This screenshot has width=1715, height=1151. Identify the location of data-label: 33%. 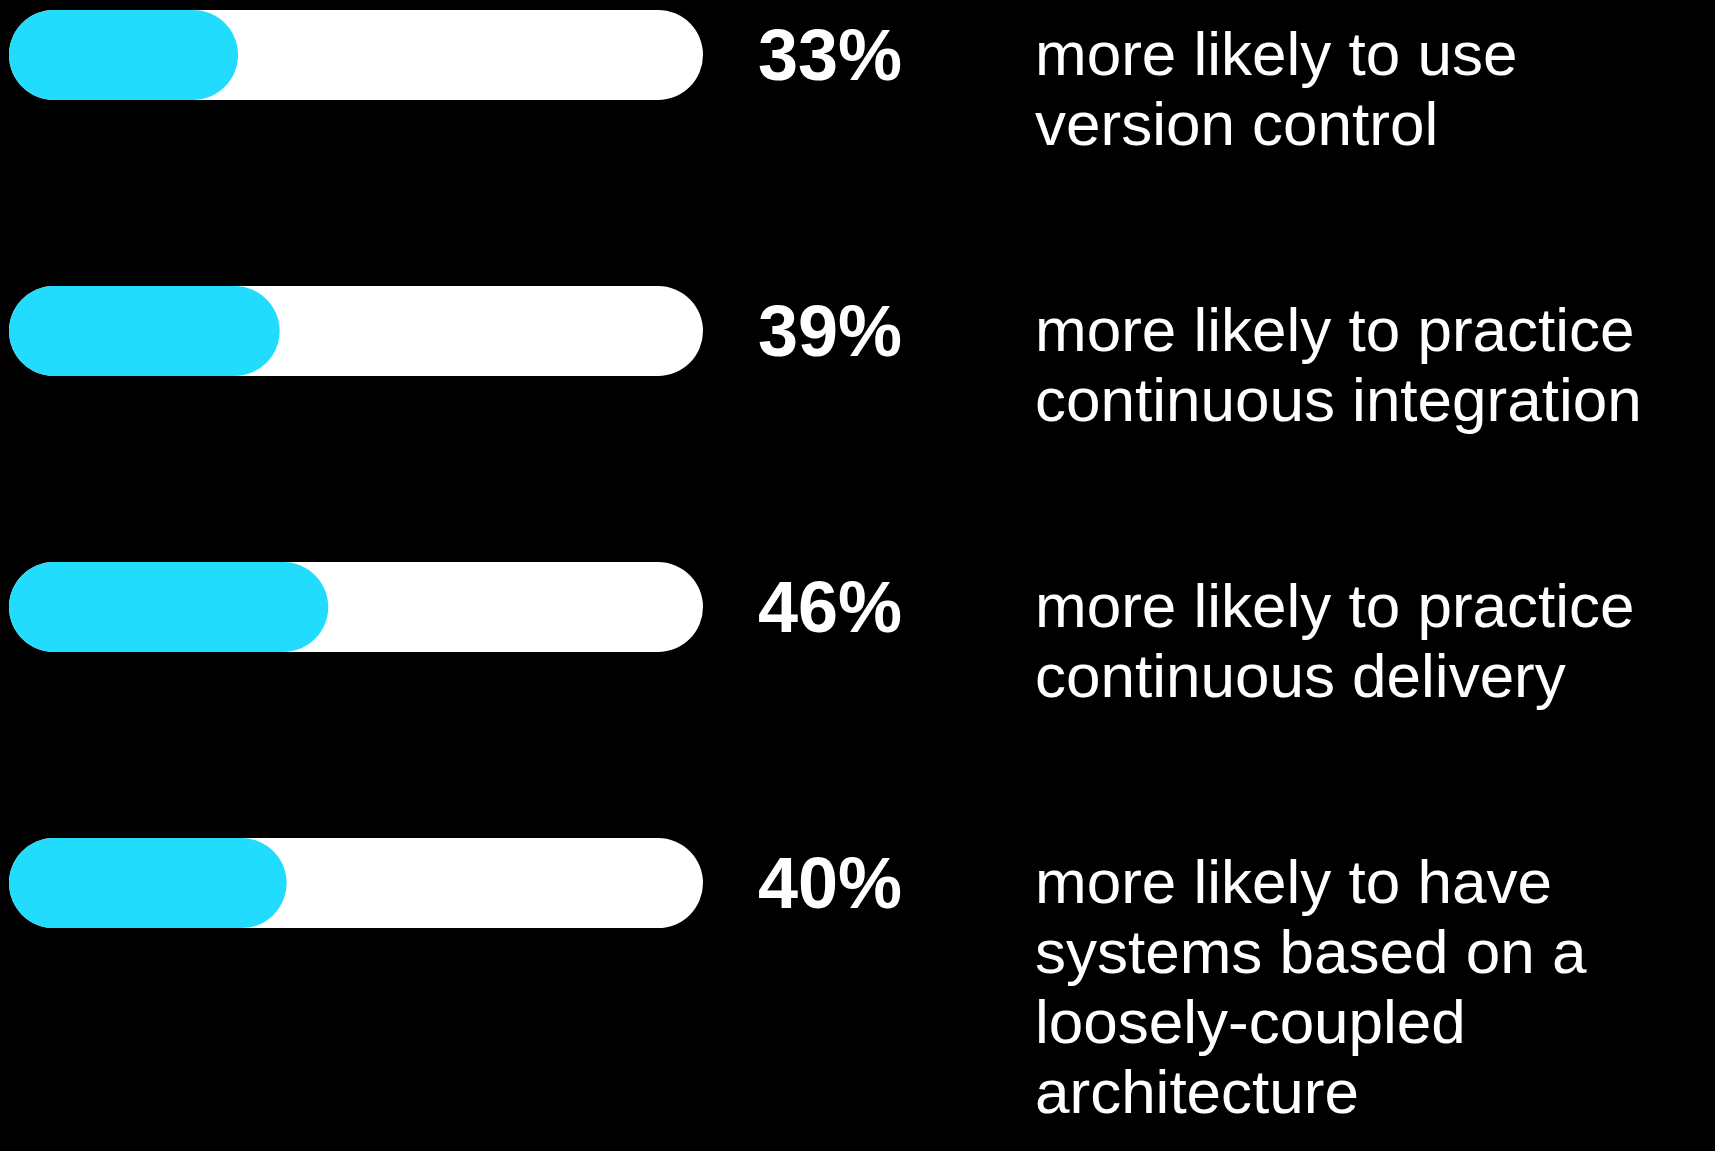
(830, 54).